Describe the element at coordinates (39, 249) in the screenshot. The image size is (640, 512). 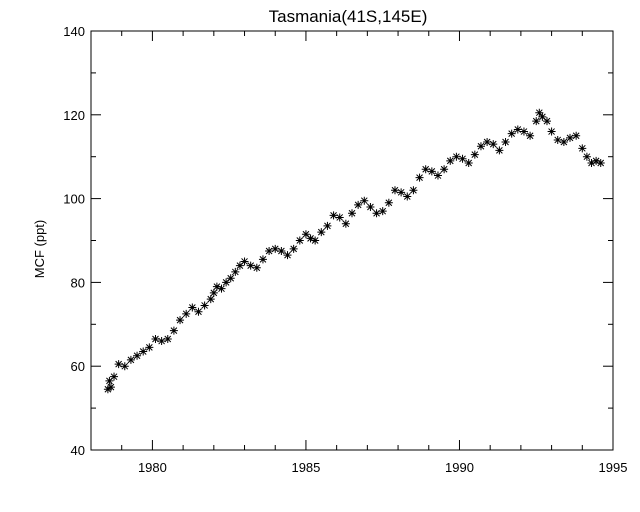
I see `y-axis-label: MCF (ppt)` at that location.